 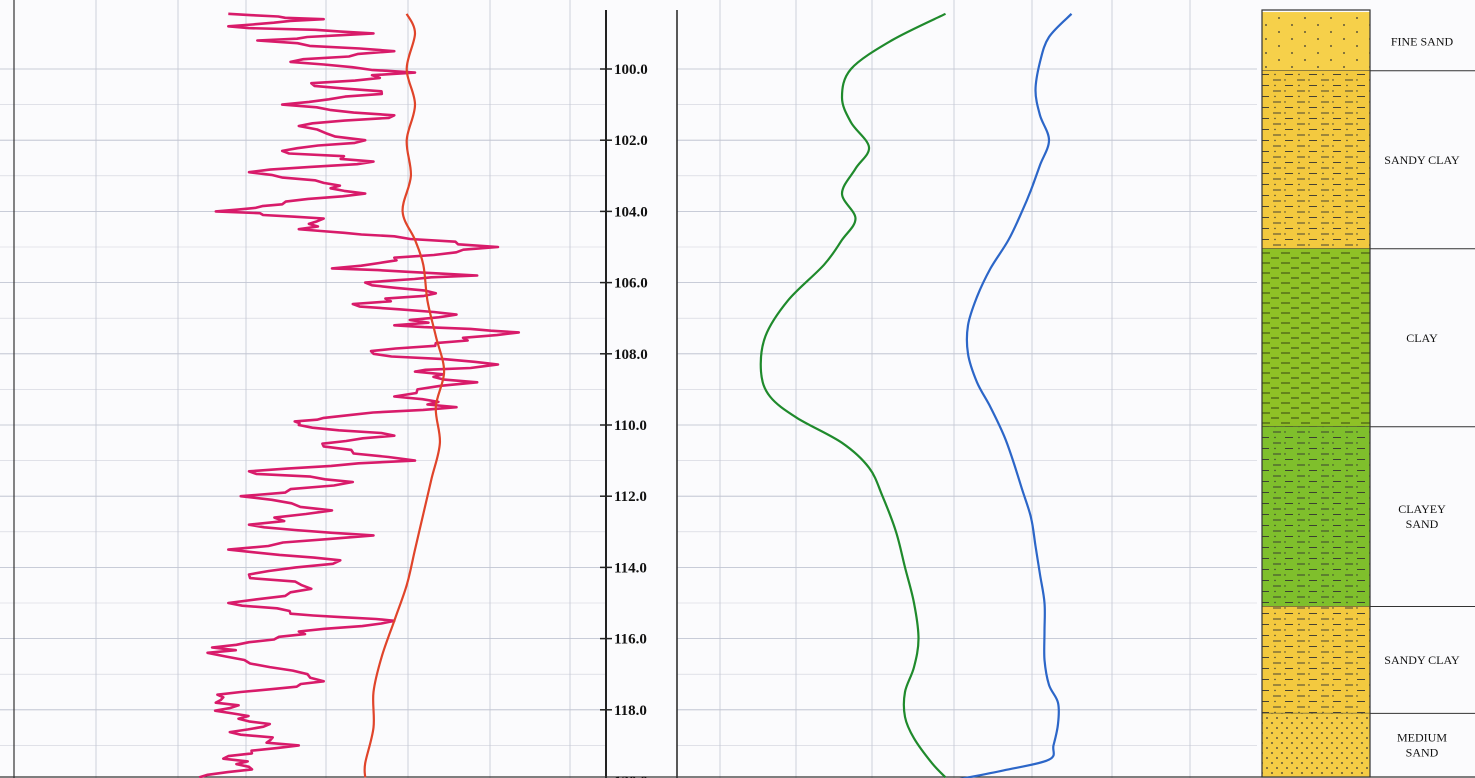 What do you see at coordinates (1422, 338) in the screenshot?
I see `lith-label: CLAY` at bounding box center [1422, 338].